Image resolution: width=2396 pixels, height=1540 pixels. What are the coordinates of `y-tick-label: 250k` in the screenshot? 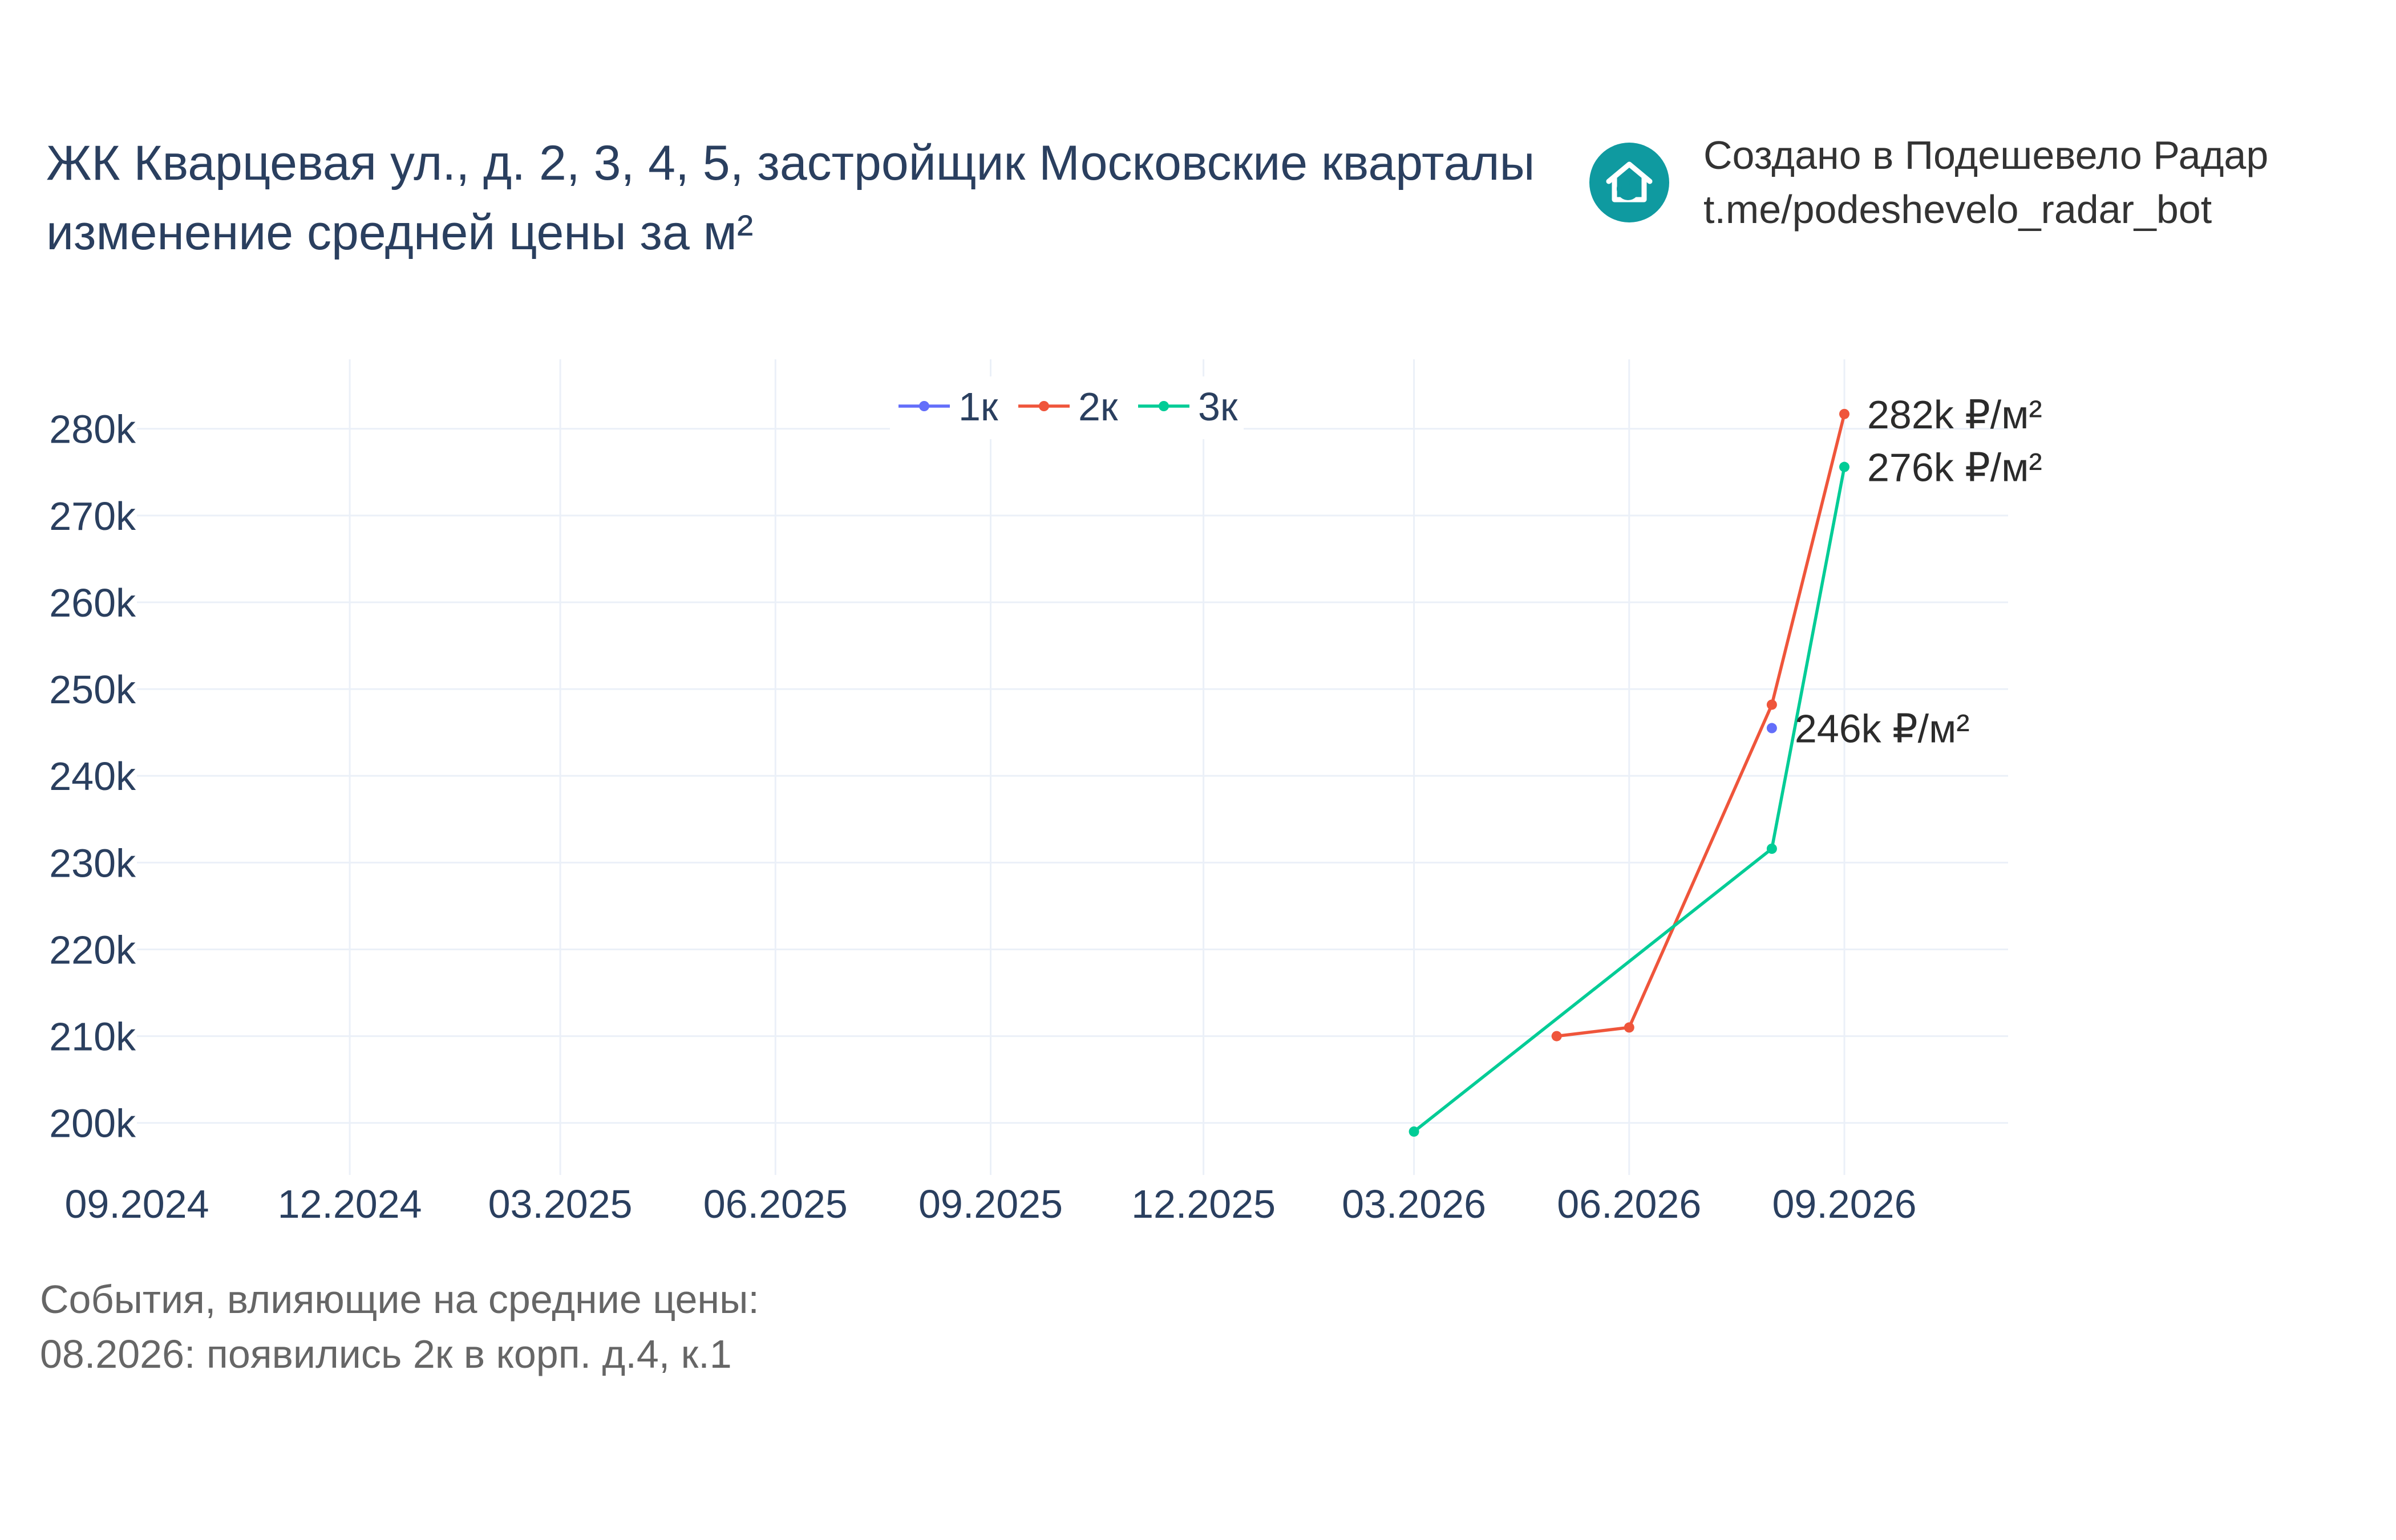 It's located at (92, 690).